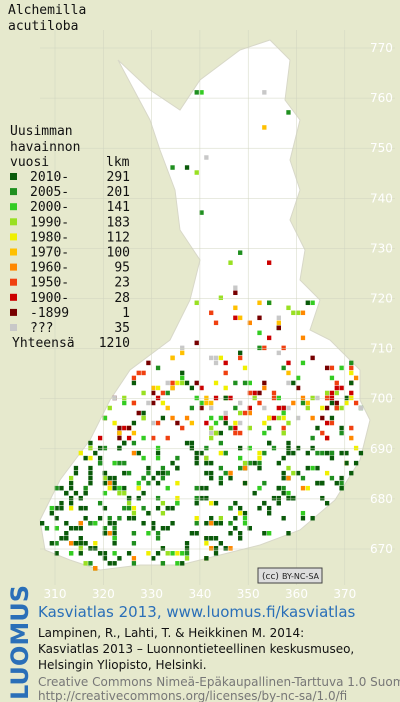 Image resolution: width=400 pixels, height=702 pixels. I want to click on legend-count: 35, so click(122, 328).